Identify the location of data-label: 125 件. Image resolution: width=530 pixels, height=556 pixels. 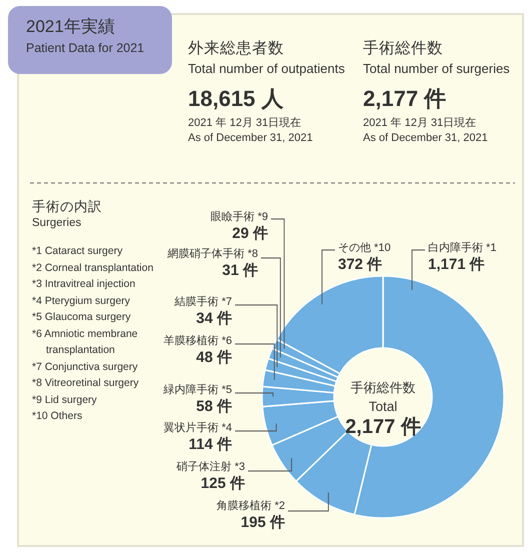
(222, 483).